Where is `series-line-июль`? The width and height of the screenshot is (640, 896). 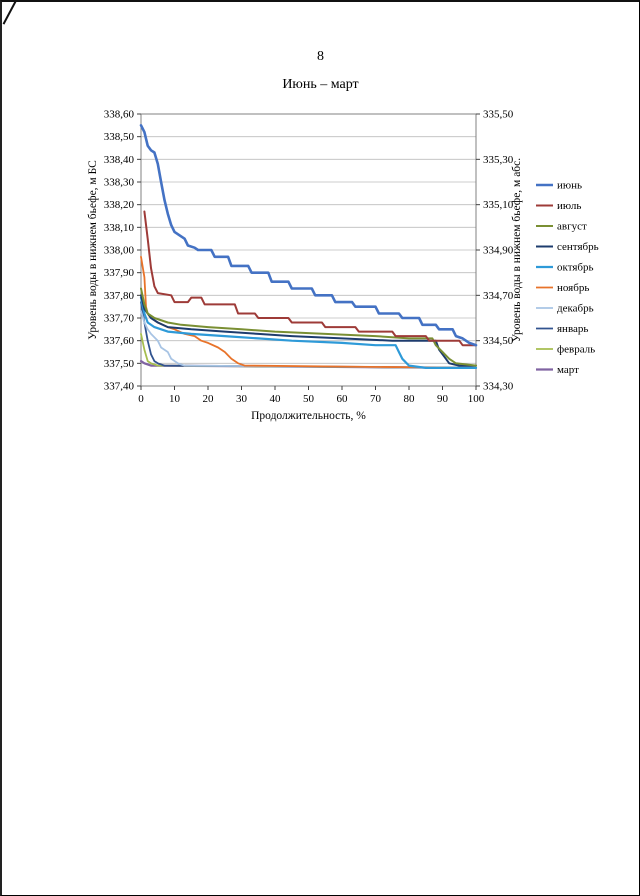 series-line-июль is located at coordinates (310, 278).